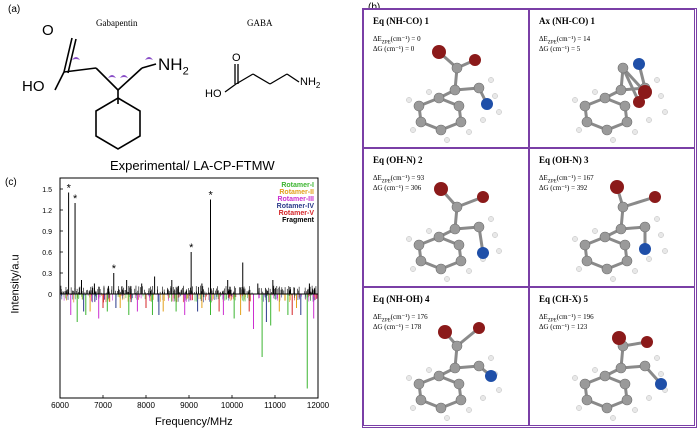 The width and height of the screenshot is (700, 432). Describe the element at coordinates (397, 327) in the screenshot. I see `energy-gibbs: ΔG (cm⁻¹) = 178` at that location.